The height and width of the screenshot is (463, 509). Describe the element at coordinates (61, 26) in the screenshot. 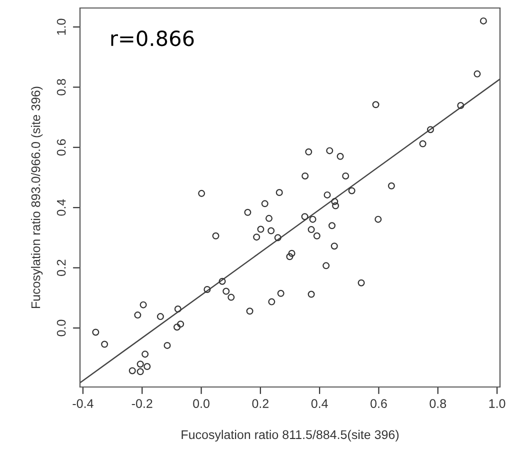

I see `y-tick-label: 1.0` at that location.